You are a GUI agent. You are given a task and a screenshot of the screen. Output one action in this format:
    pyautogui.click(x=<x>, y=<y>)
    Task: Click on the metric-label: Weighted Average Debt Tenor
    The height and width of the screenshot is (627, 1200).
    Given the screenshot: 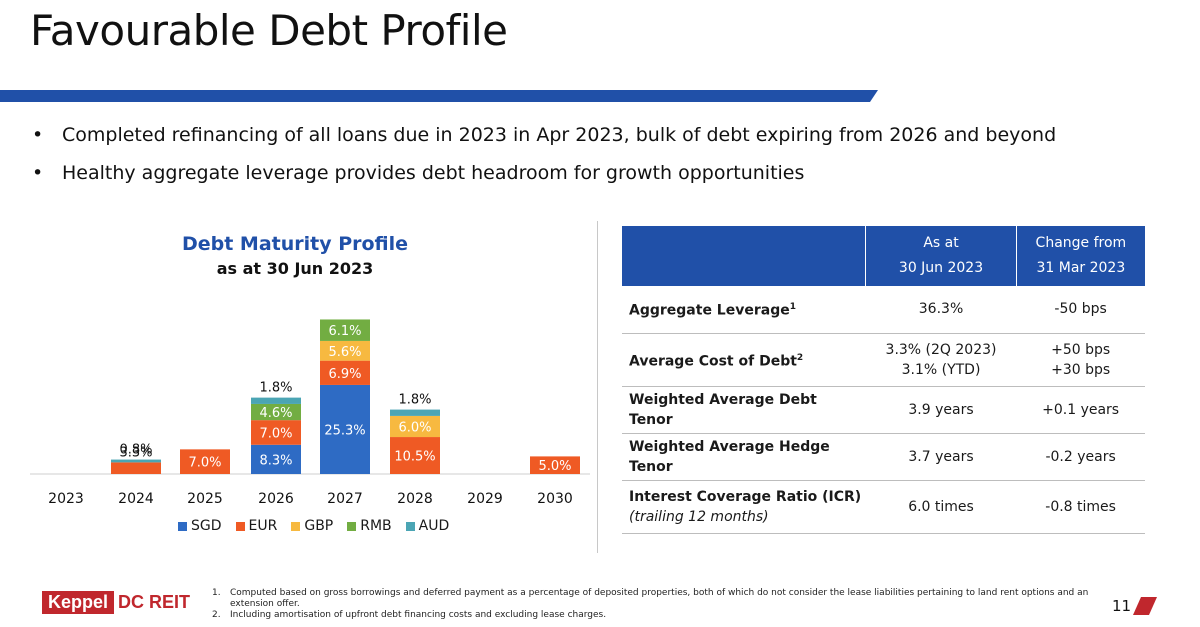 What is the action you would take?
    pyautogui.click(x=744, y=410)
    